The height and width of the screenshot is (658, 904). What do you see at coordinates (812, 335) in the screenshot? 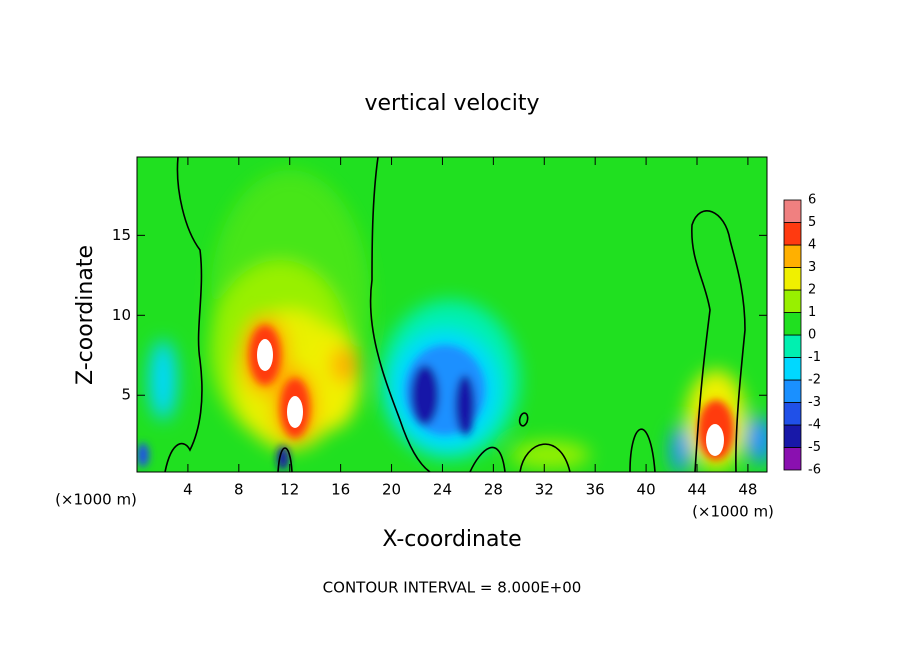
I see `colorbar-label: 0` at bounding box center [812, 335].